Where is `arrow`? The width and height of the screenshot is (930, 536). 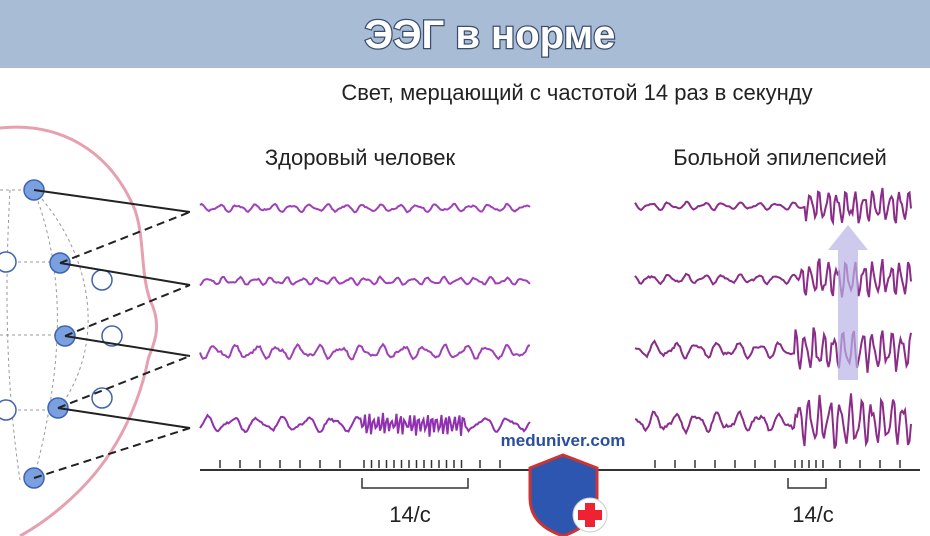 arrow is located at coordinates (848, 302).